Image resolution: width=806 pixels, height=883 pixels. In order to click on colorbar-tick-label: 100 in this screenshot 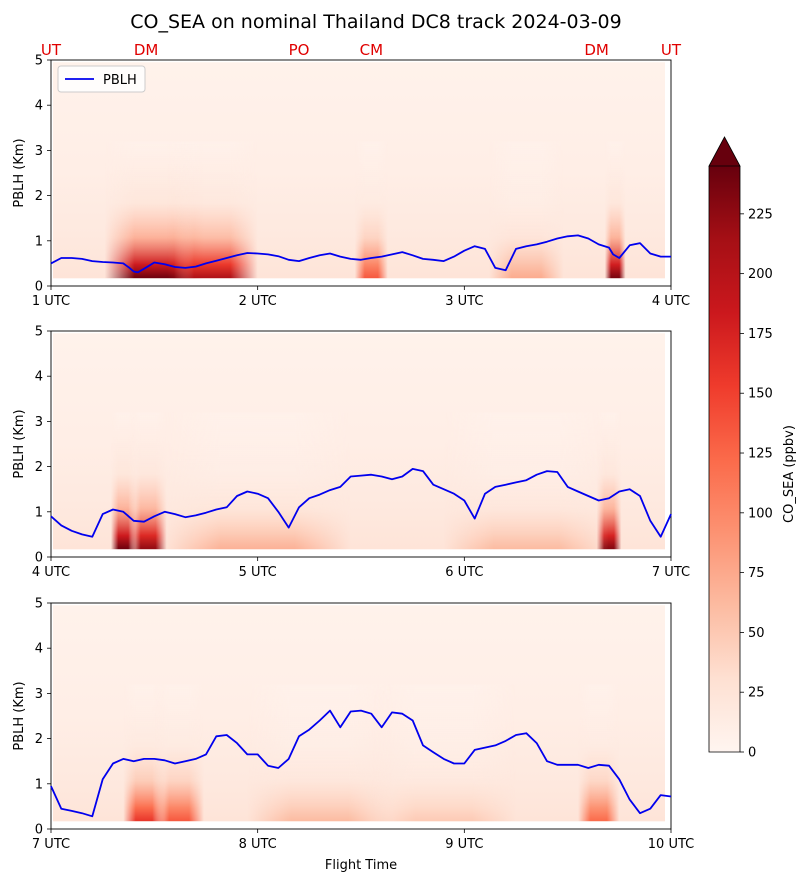, I will do `click(760, 513)`.